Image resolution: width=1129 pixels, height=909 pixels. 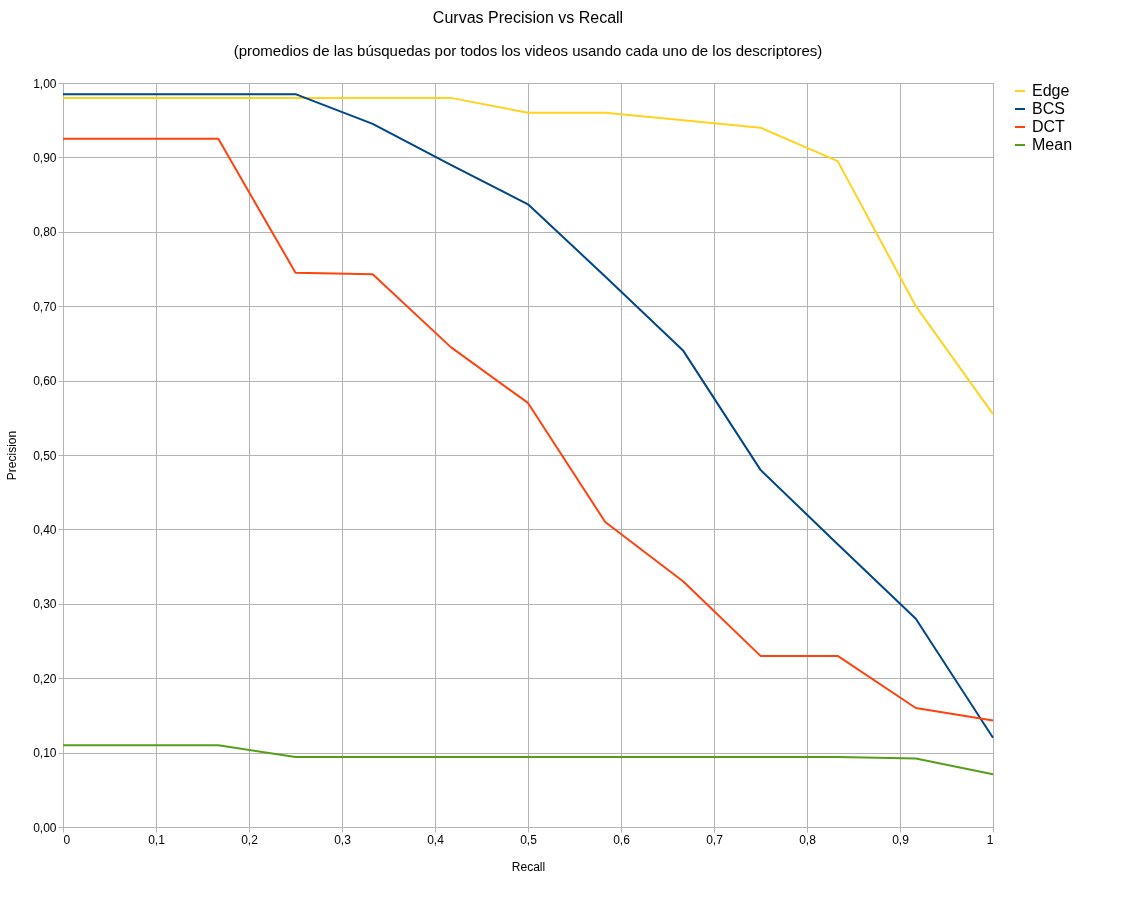 I want to click on y-tick-label: 0,80, so click(x=45, y=232).